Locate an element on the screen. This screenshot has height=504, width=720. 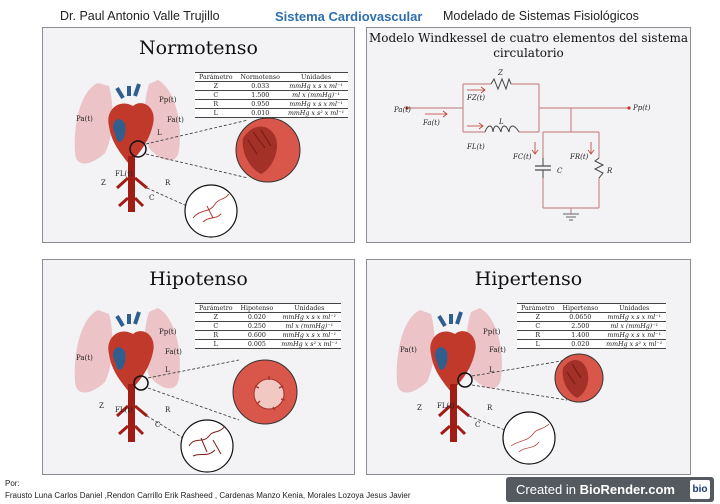
footer-label: Por: is located at coordinates (12, 483).